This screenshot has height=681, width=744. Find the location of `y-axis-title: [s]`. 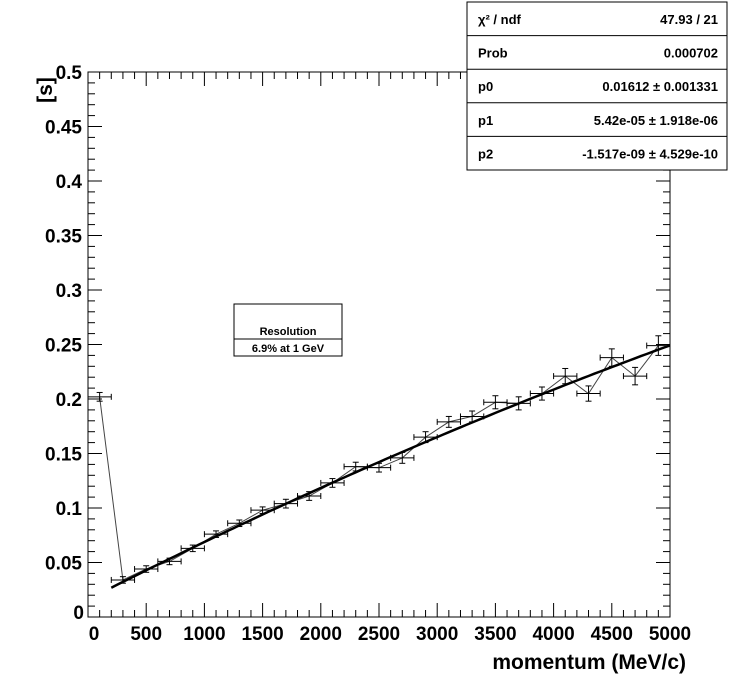

y-axis-title: [s] is located at coordinates (45, 90).